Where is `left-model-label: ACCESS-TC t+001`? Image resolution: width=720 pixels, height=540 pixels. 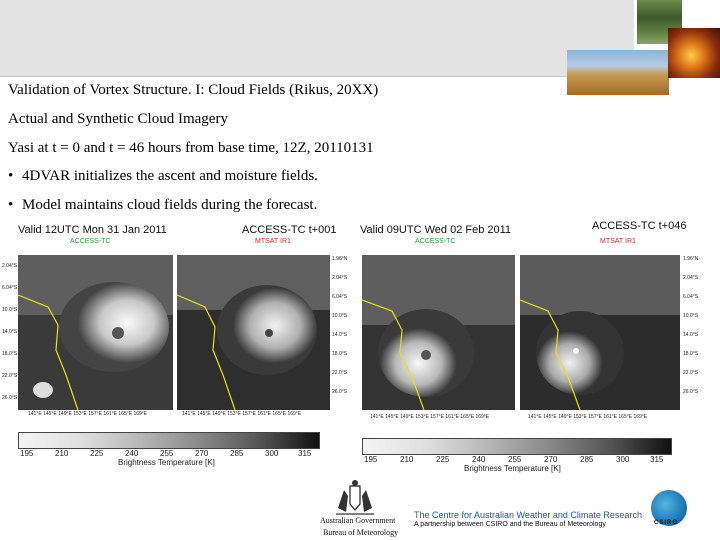 left-model-label: ACCESS-TC t+001 is located at coordinates (289, 230).